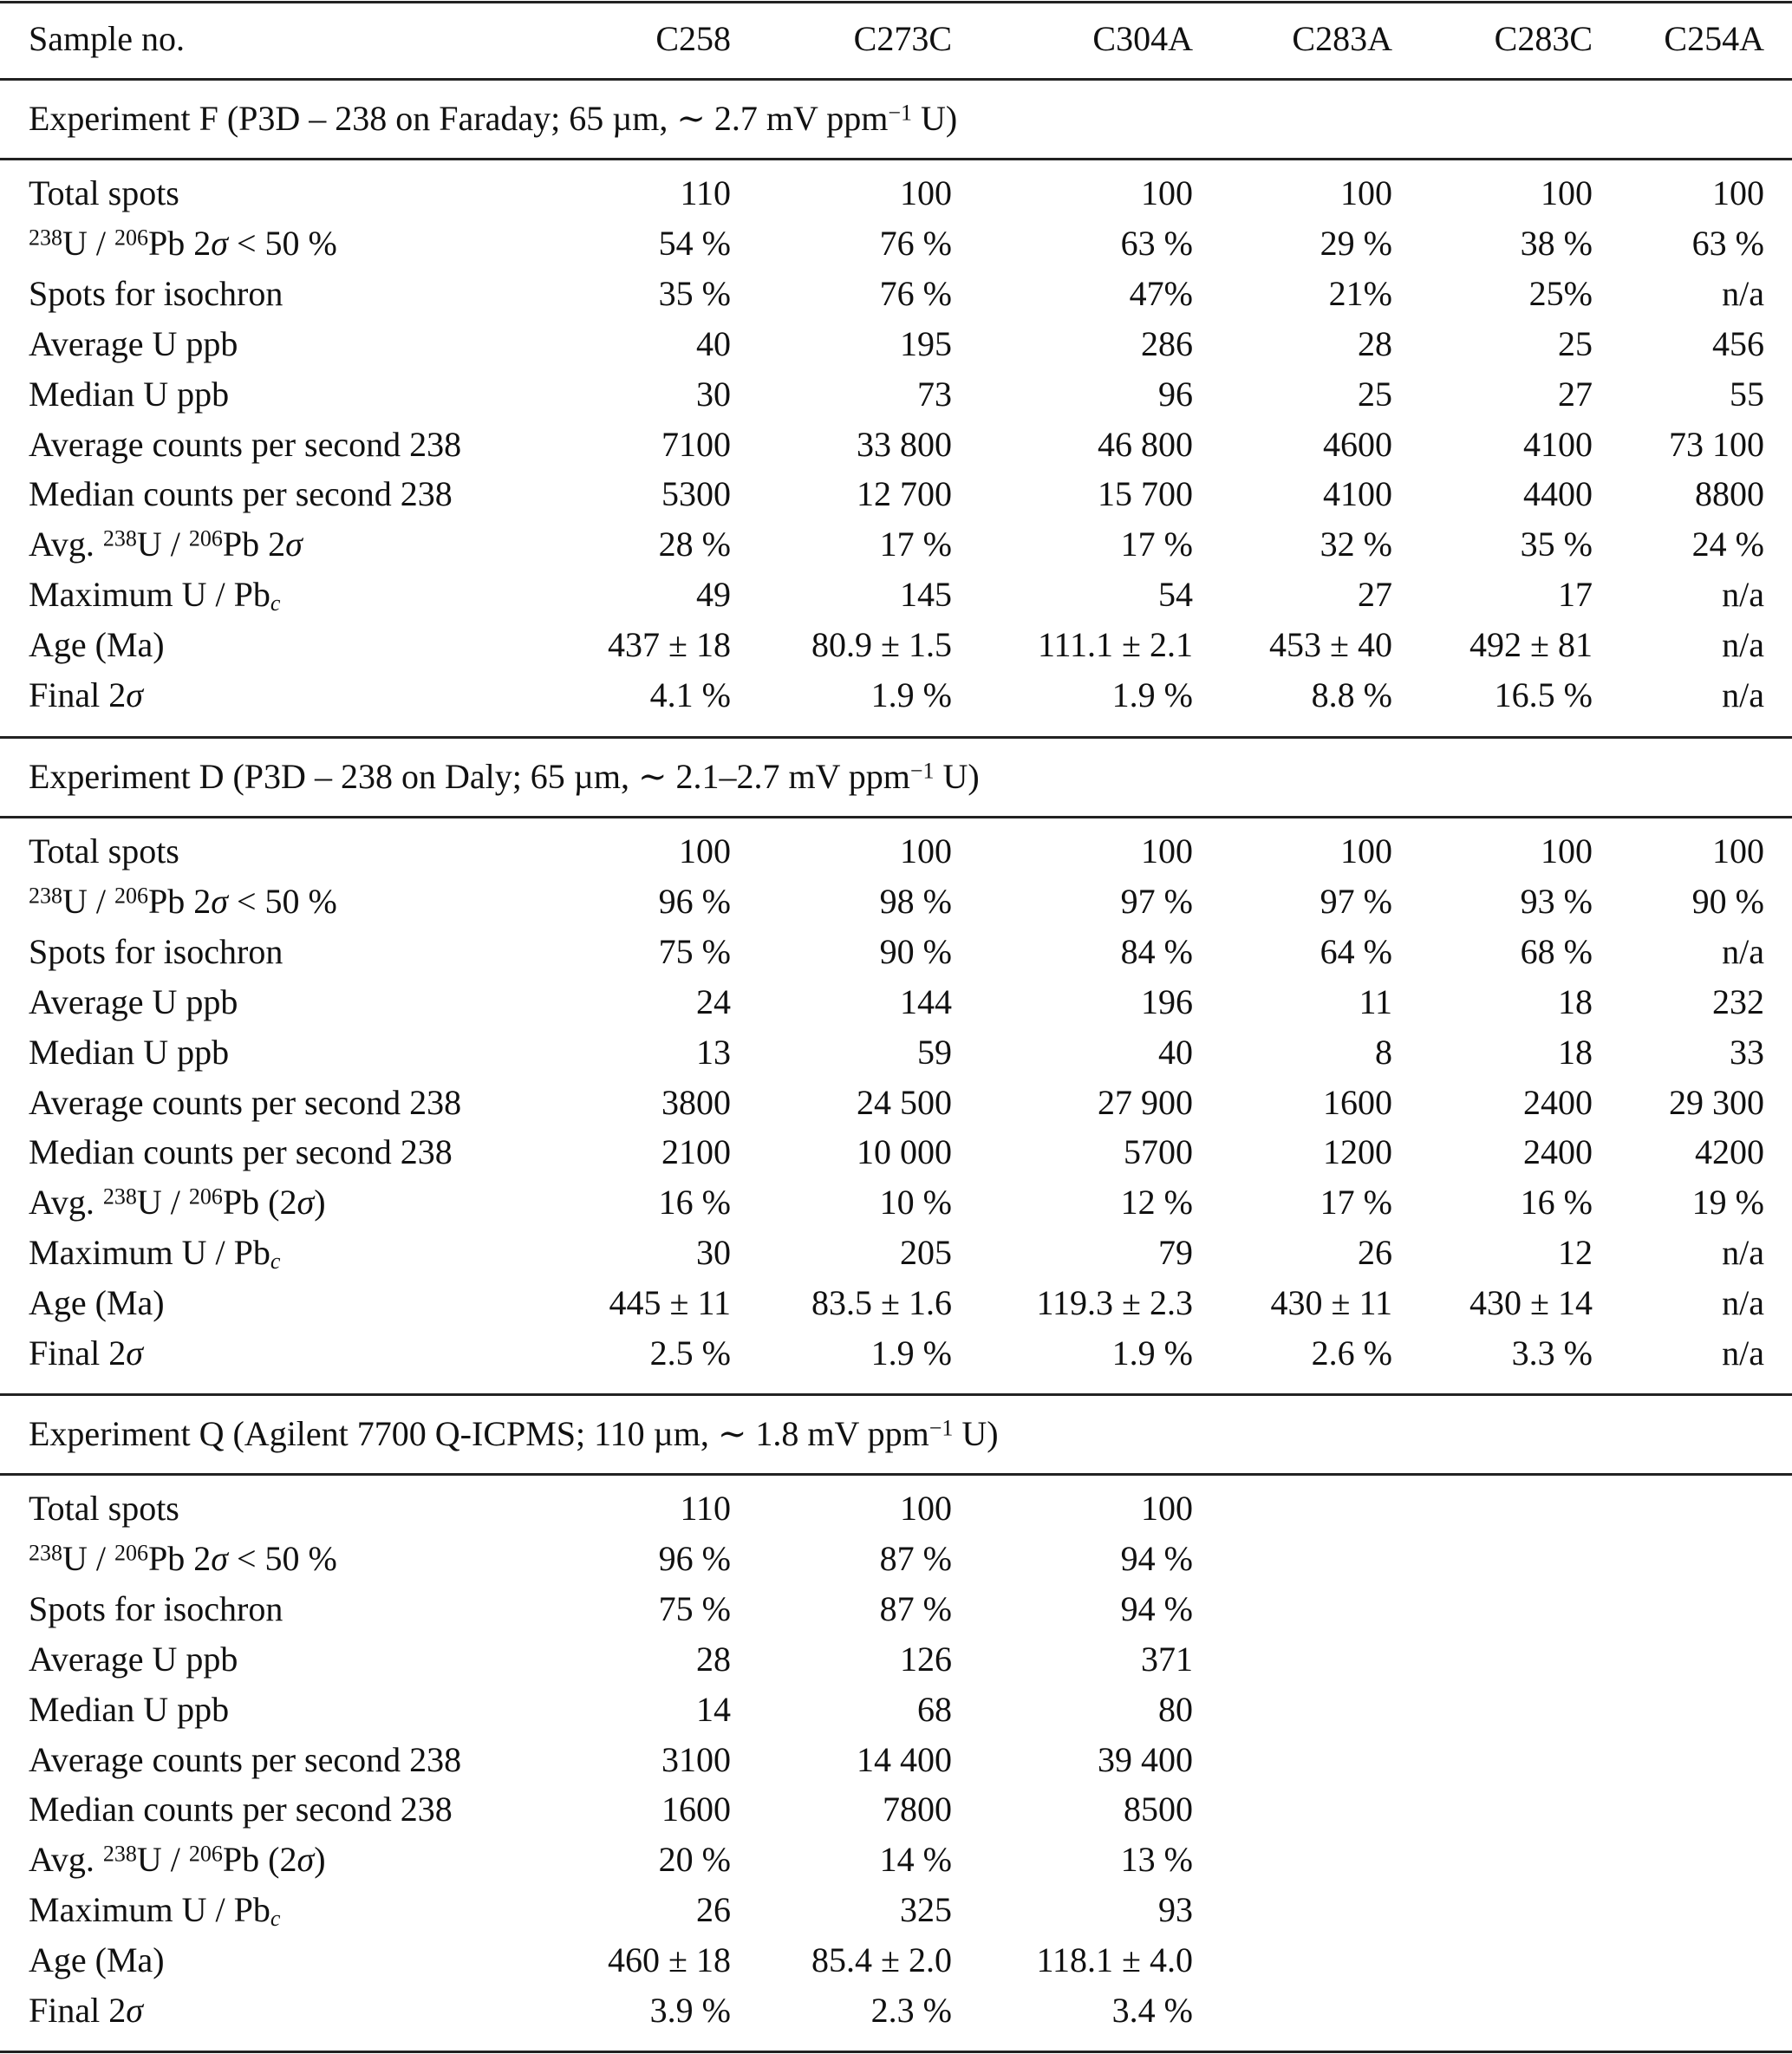 This screenshot has width=1792, height=2054. I want to click on table-cell: 35 %, so click(694, 293).